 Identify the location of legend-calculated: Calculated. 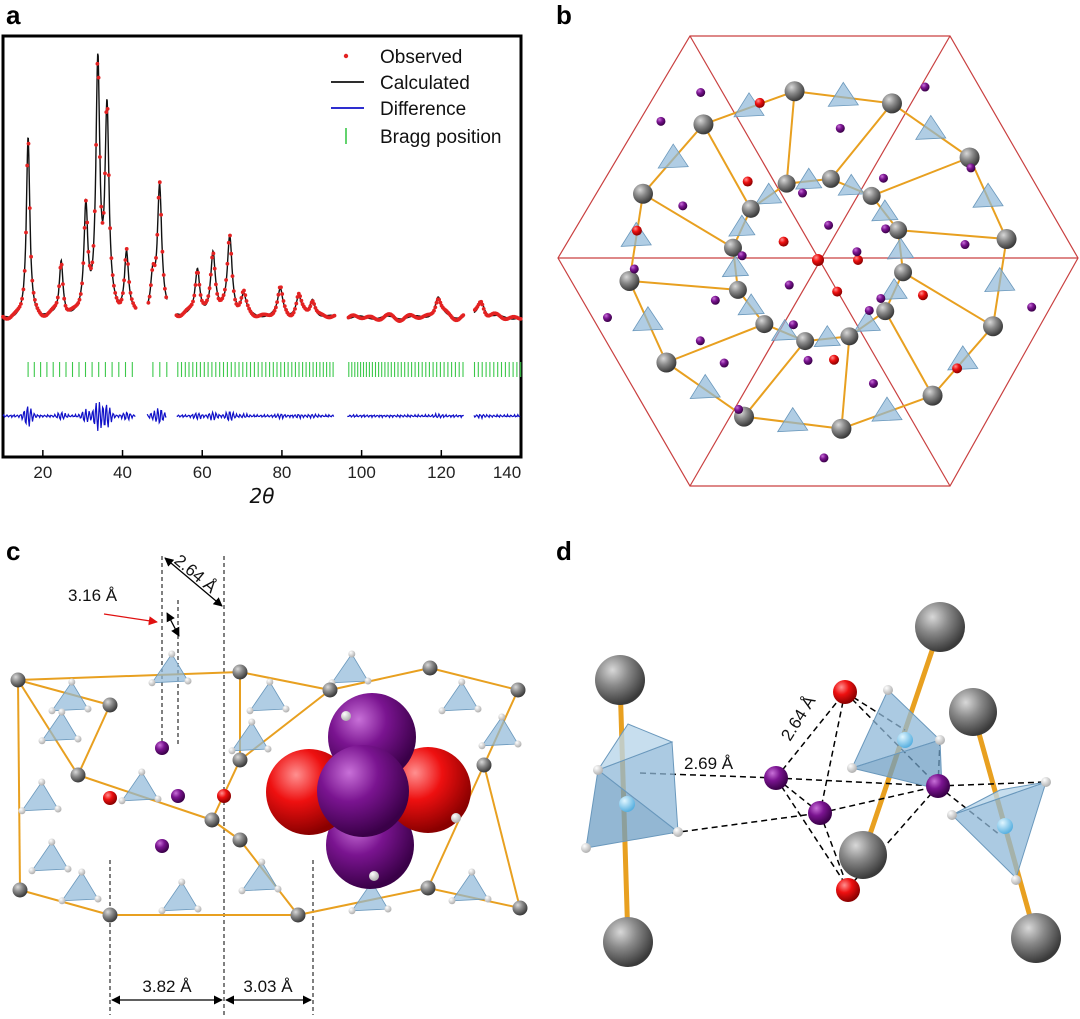
(425, 83).